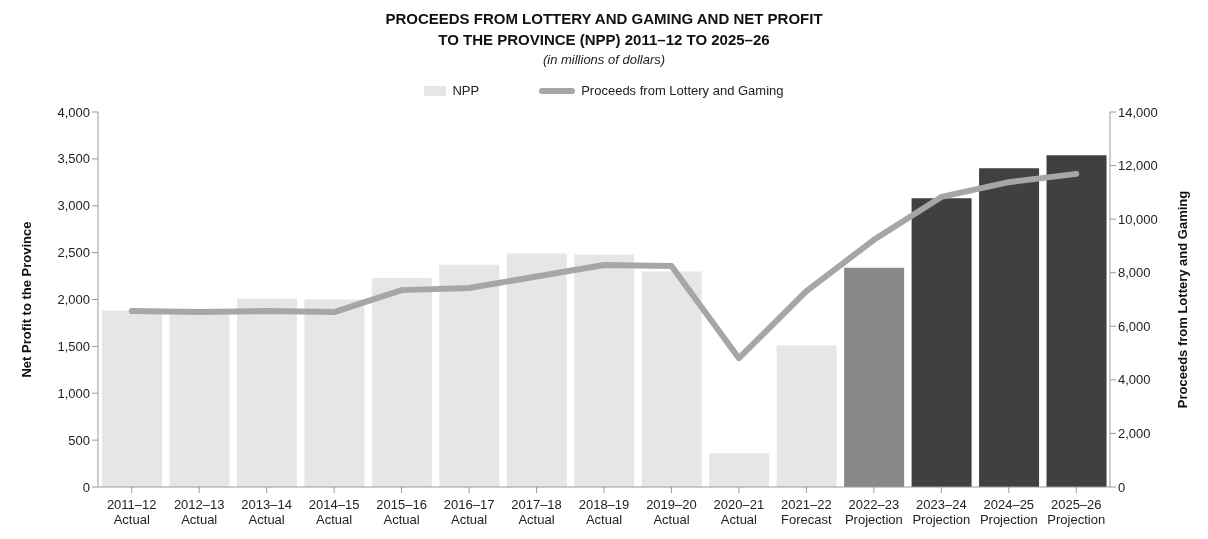 The width and height of the screenshot is (1208, 539). What do you see at coordinates (469, 512) in the screenshot?
I see `x-tick-label: 2016–17 Actual` at bounding box center [469, 512].